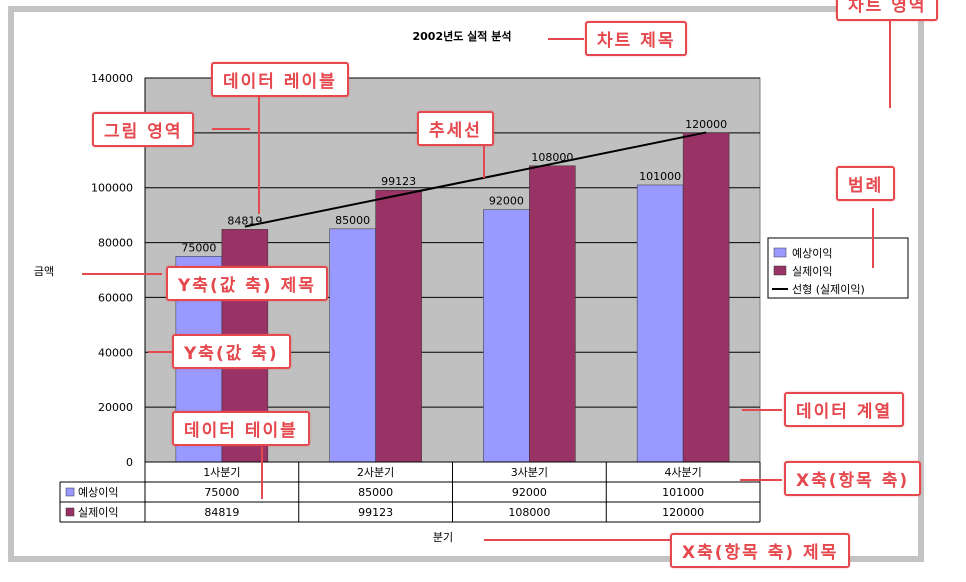 This screenshot has height=582, width=966. What do you see at coordinates (221, 492) in the screenshot?
I see `table-cell: 75000` at bounding box center [221, 492].